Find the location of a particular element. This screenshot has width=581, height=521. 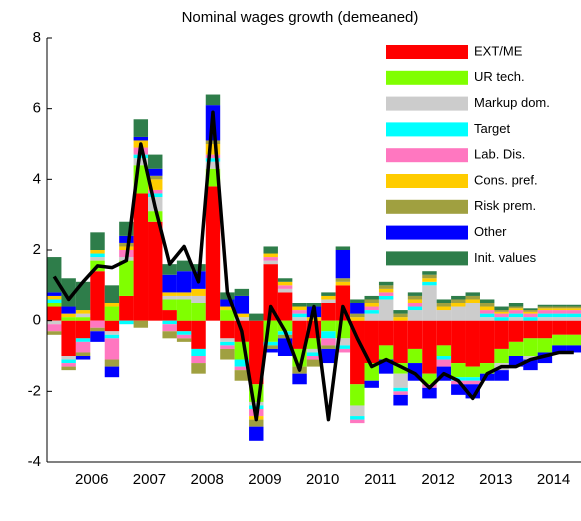

legend-label: Other is located at coordinates (490, 231).